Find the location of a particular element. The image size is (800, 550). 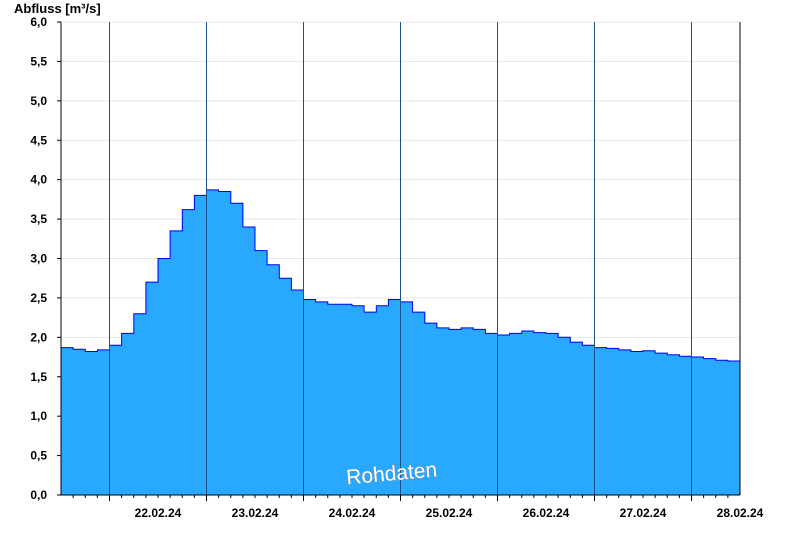

y-tick-label: 0,0 is located at coordinates (38, 495).